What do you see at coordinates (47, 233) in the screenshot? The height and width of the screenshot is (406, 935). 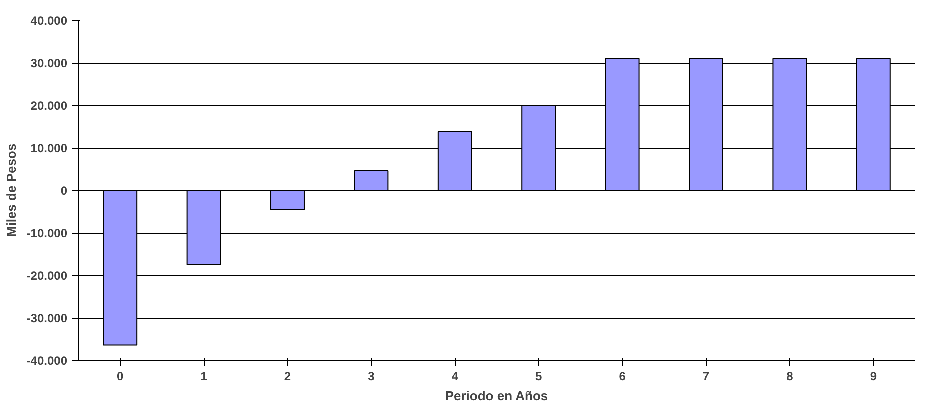 I see `y-tick-label: -10.000` at bounding box center [47, 233].